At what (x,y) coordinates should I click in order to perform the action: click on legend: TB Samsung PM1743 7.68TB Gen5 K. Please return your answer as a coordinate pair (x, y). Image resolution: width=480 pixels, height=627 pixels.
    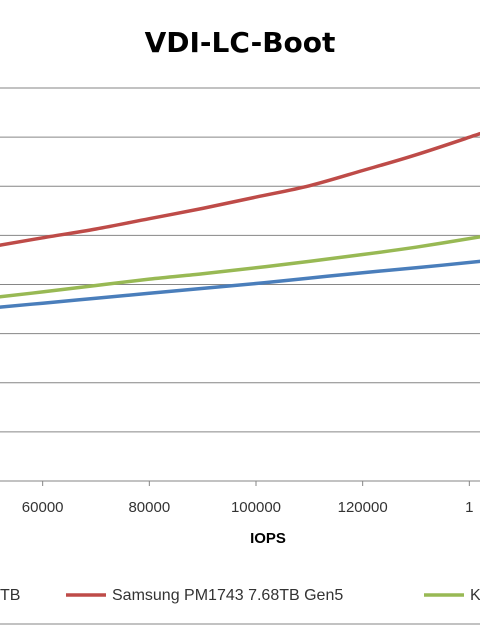
    Looking at the image, I should click on (240, 595).